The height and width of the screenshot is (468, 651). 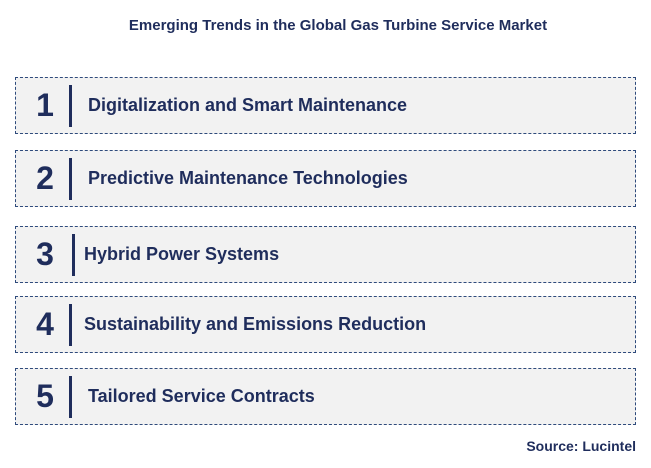 I want to click on trend-item-4: 4 Sustainability and Emissions Reduction, so click(x=325, y=324).